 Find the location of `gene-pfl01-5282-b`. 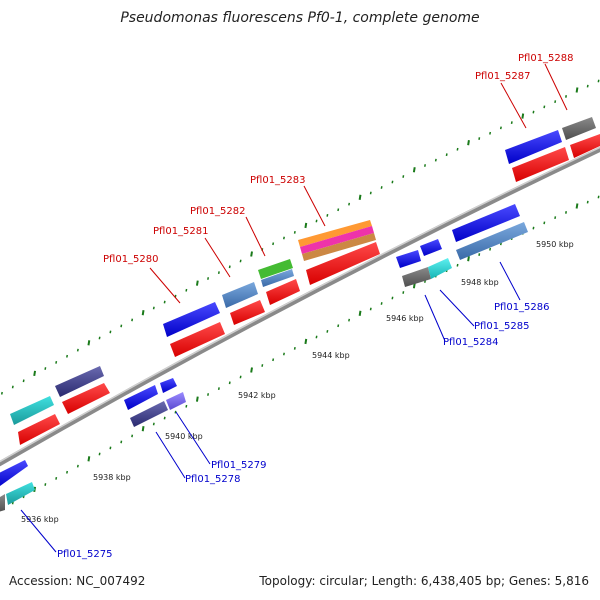

gene-pfl01-5282-b is located at coordinates (277, 278).